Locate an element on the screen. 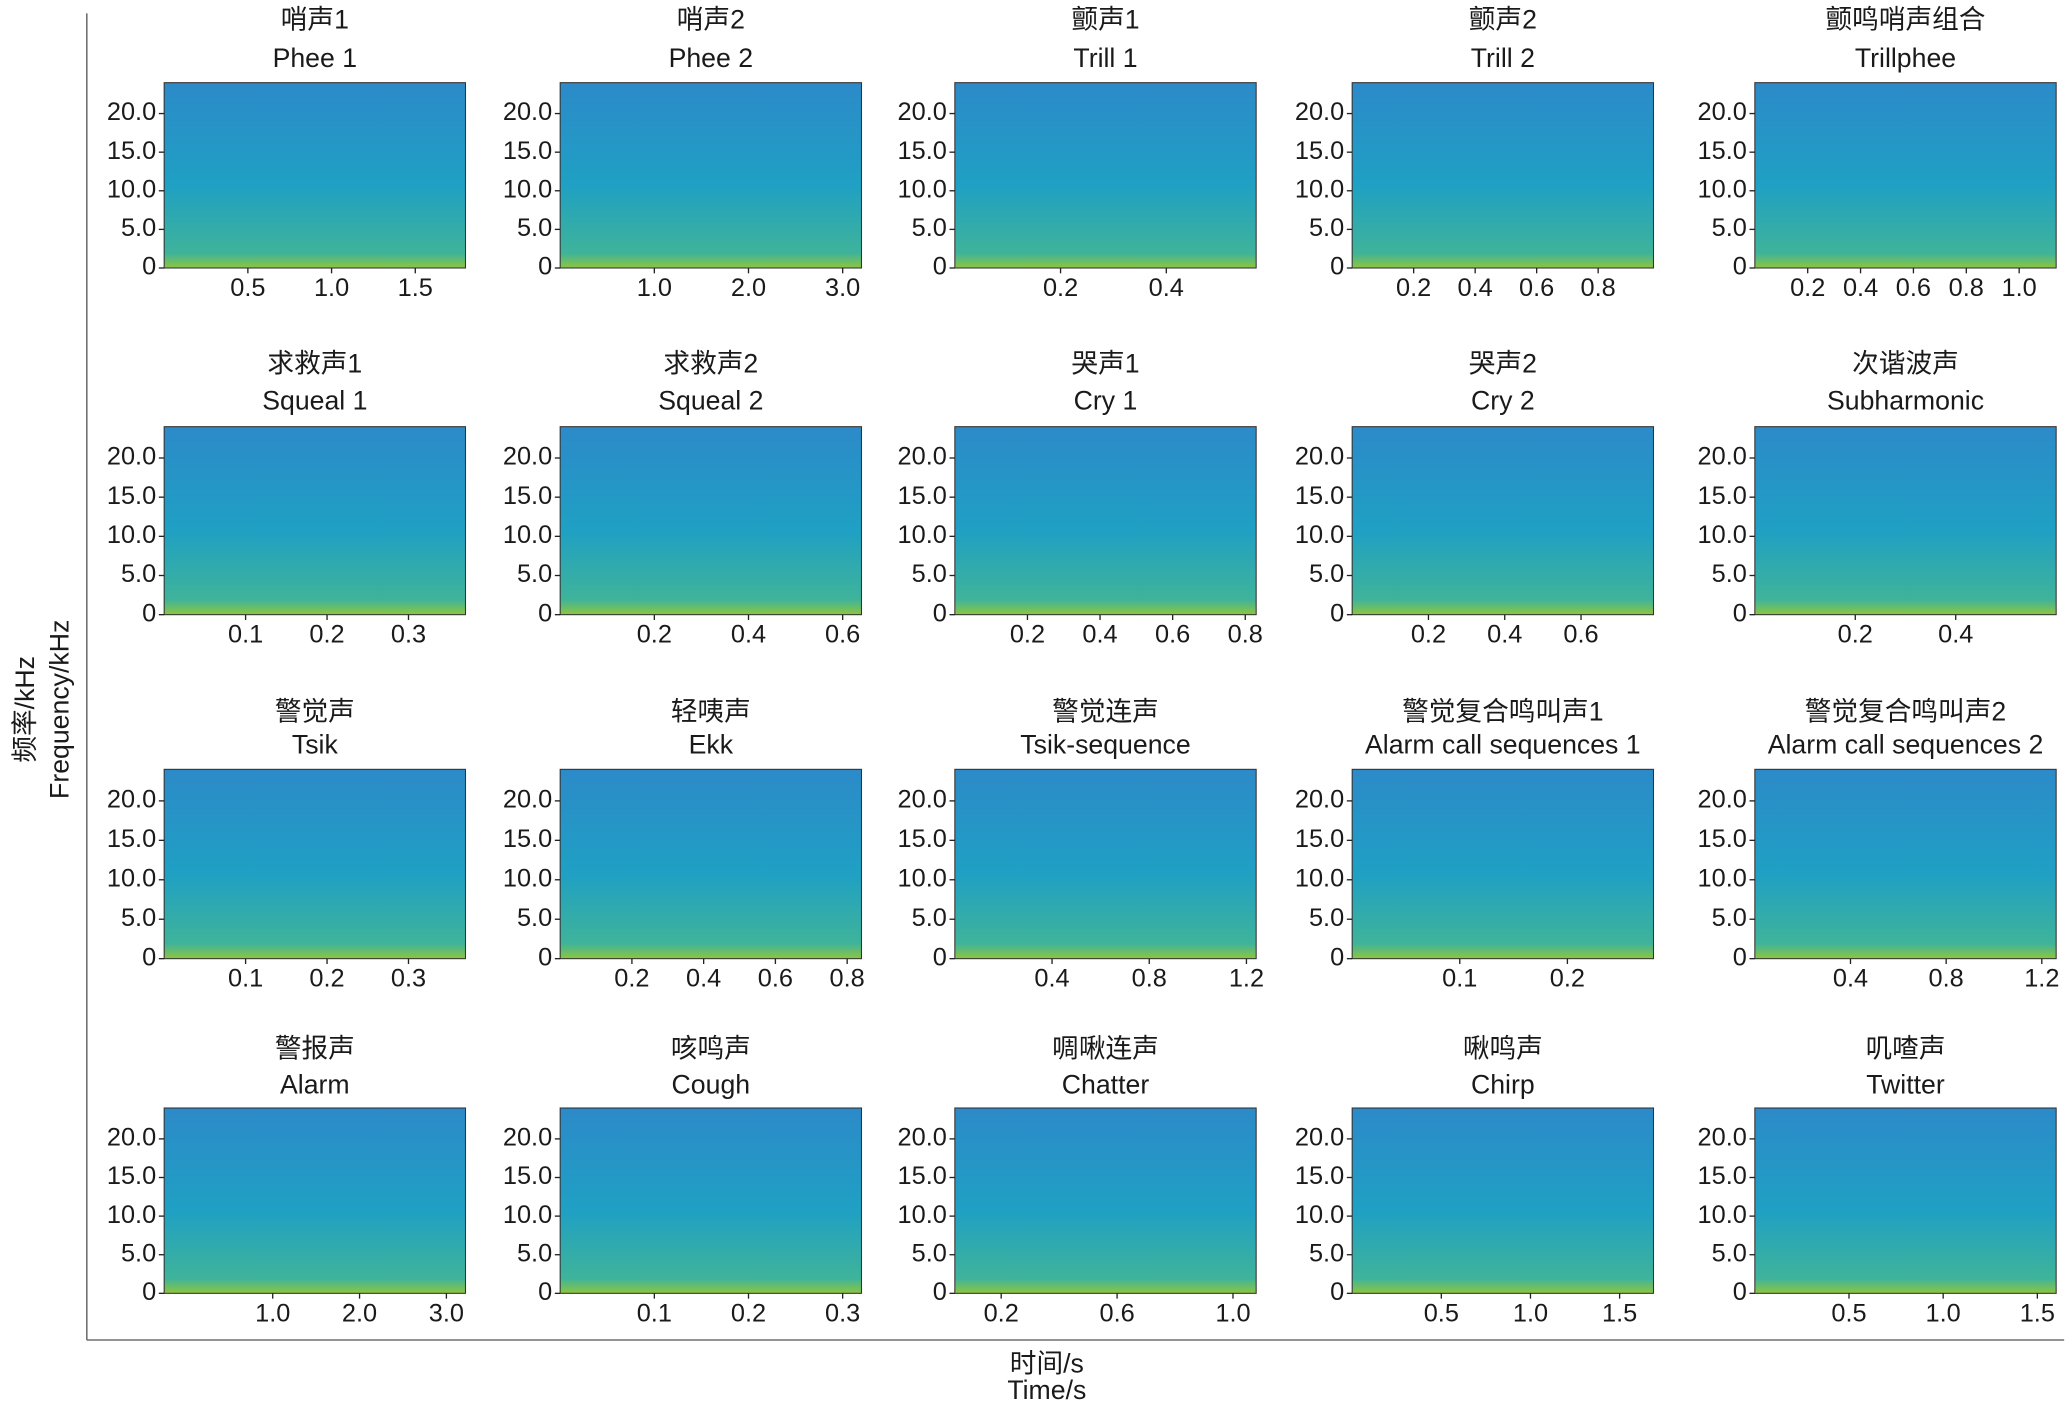  panel-subtitle: Phee 2 is located at coordinates (711, 58).